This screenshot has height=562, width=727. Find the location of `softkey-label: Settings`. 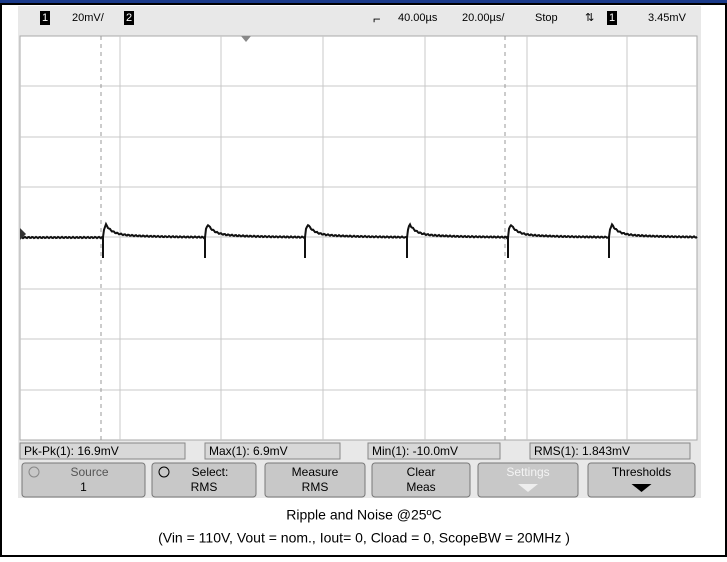

softkey-label: Settings is located at coordinates (527, 472).